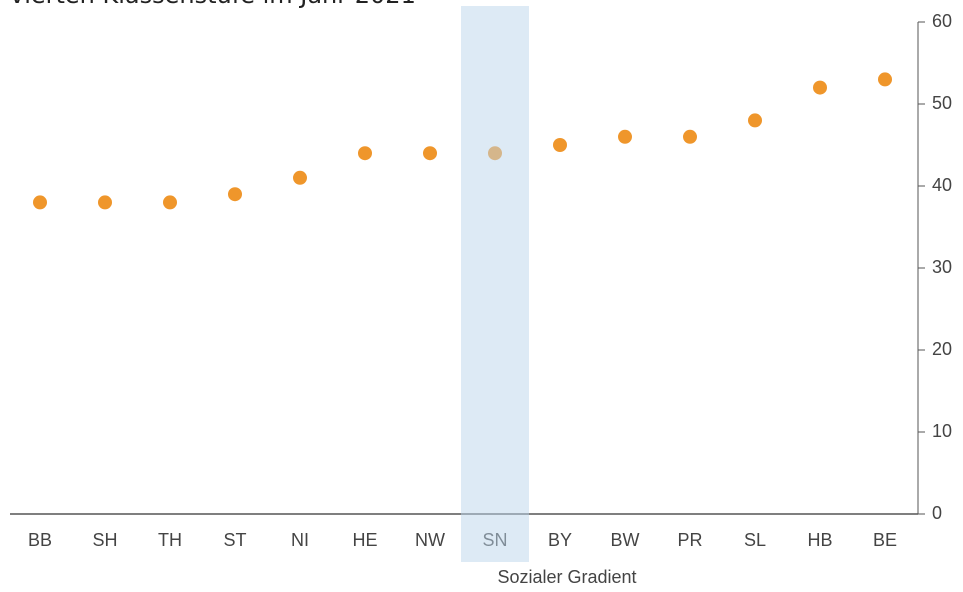 The height and width of the screenshot is (592, 963). I want to click on y-tick-label: 60, so click(942, 21).